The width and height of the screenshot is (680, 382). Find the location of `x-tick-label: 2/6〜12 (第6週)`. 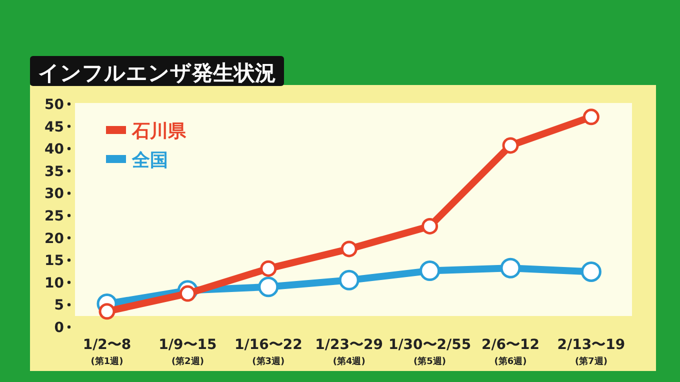

x-tick-label: 2/6〜12 (第6週) is located at coordinates (510, 352).